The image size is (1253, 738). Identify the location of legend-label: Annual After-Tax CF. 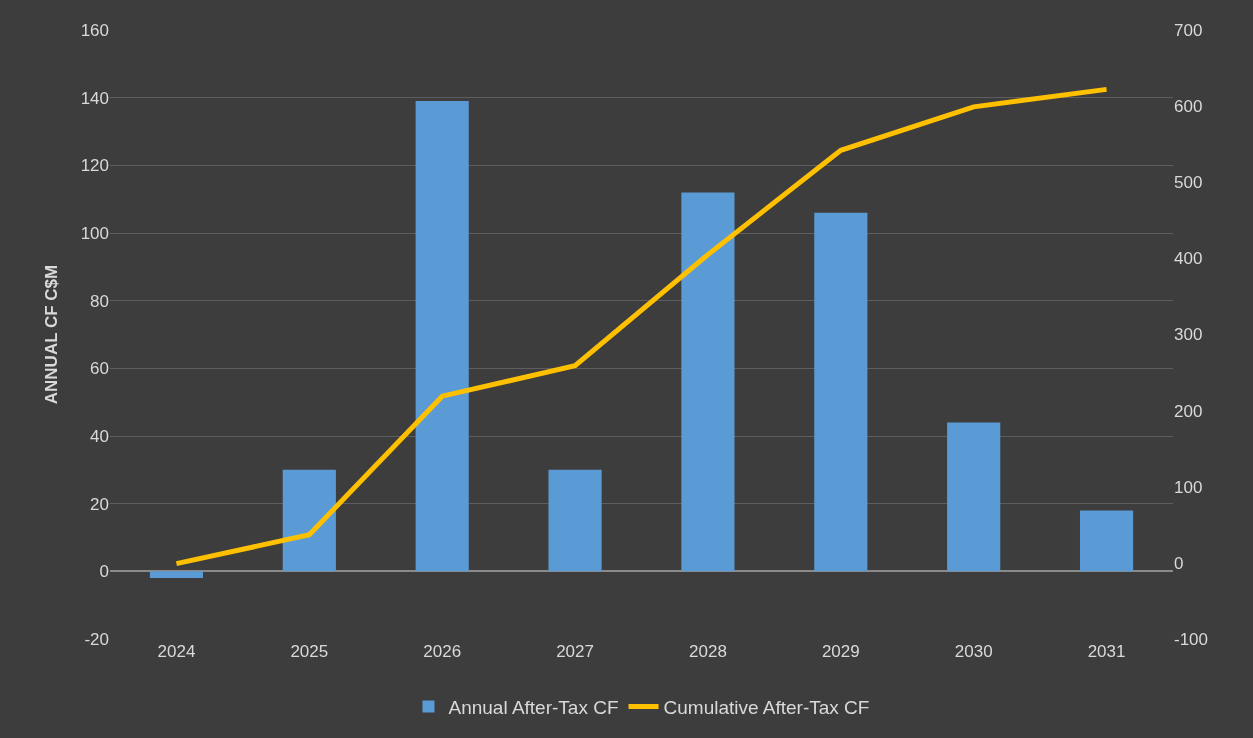
(533, 707).